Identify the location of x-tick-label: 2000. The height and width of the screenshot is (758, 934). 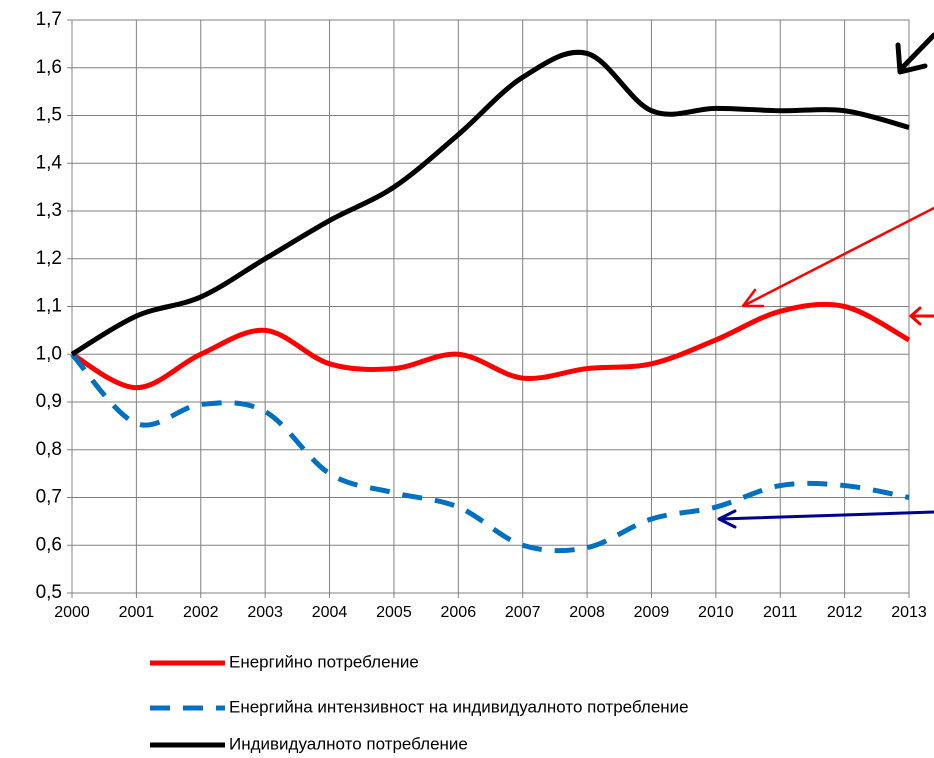
(72, 612).